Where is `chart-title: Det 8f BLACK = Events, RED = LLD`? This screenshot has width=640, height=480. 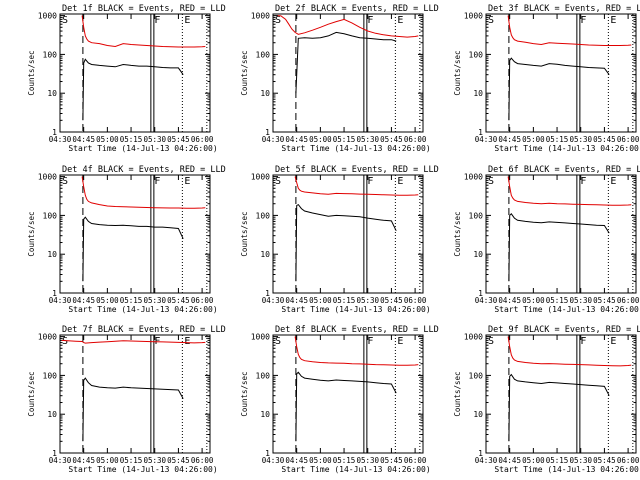 chart-title: Det 8f BLACK = Events, RED = LLD is located at coordinates (357, 330).